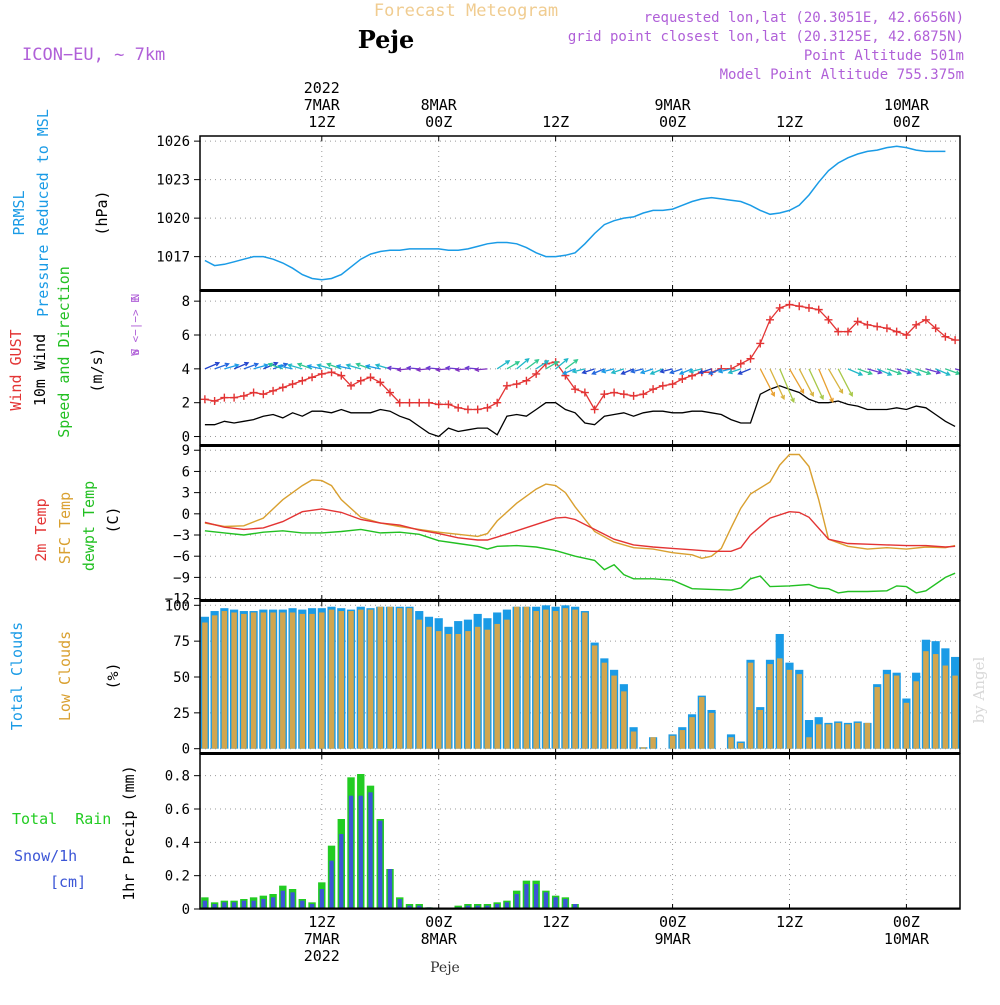 Image resolution: width=1000 pixels, height=1005 pixels. I want to click on wind-label-3: Speed and Direction, so click(64, 352).